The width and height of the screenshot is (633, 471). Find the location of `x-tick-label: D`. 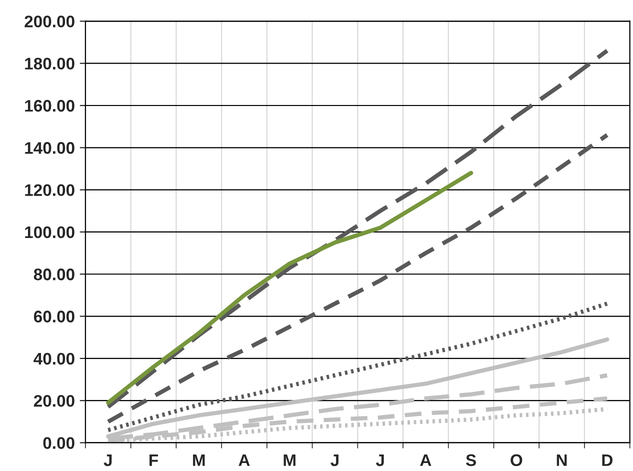

x-tick-label: D is located at coordinates (607, 460).